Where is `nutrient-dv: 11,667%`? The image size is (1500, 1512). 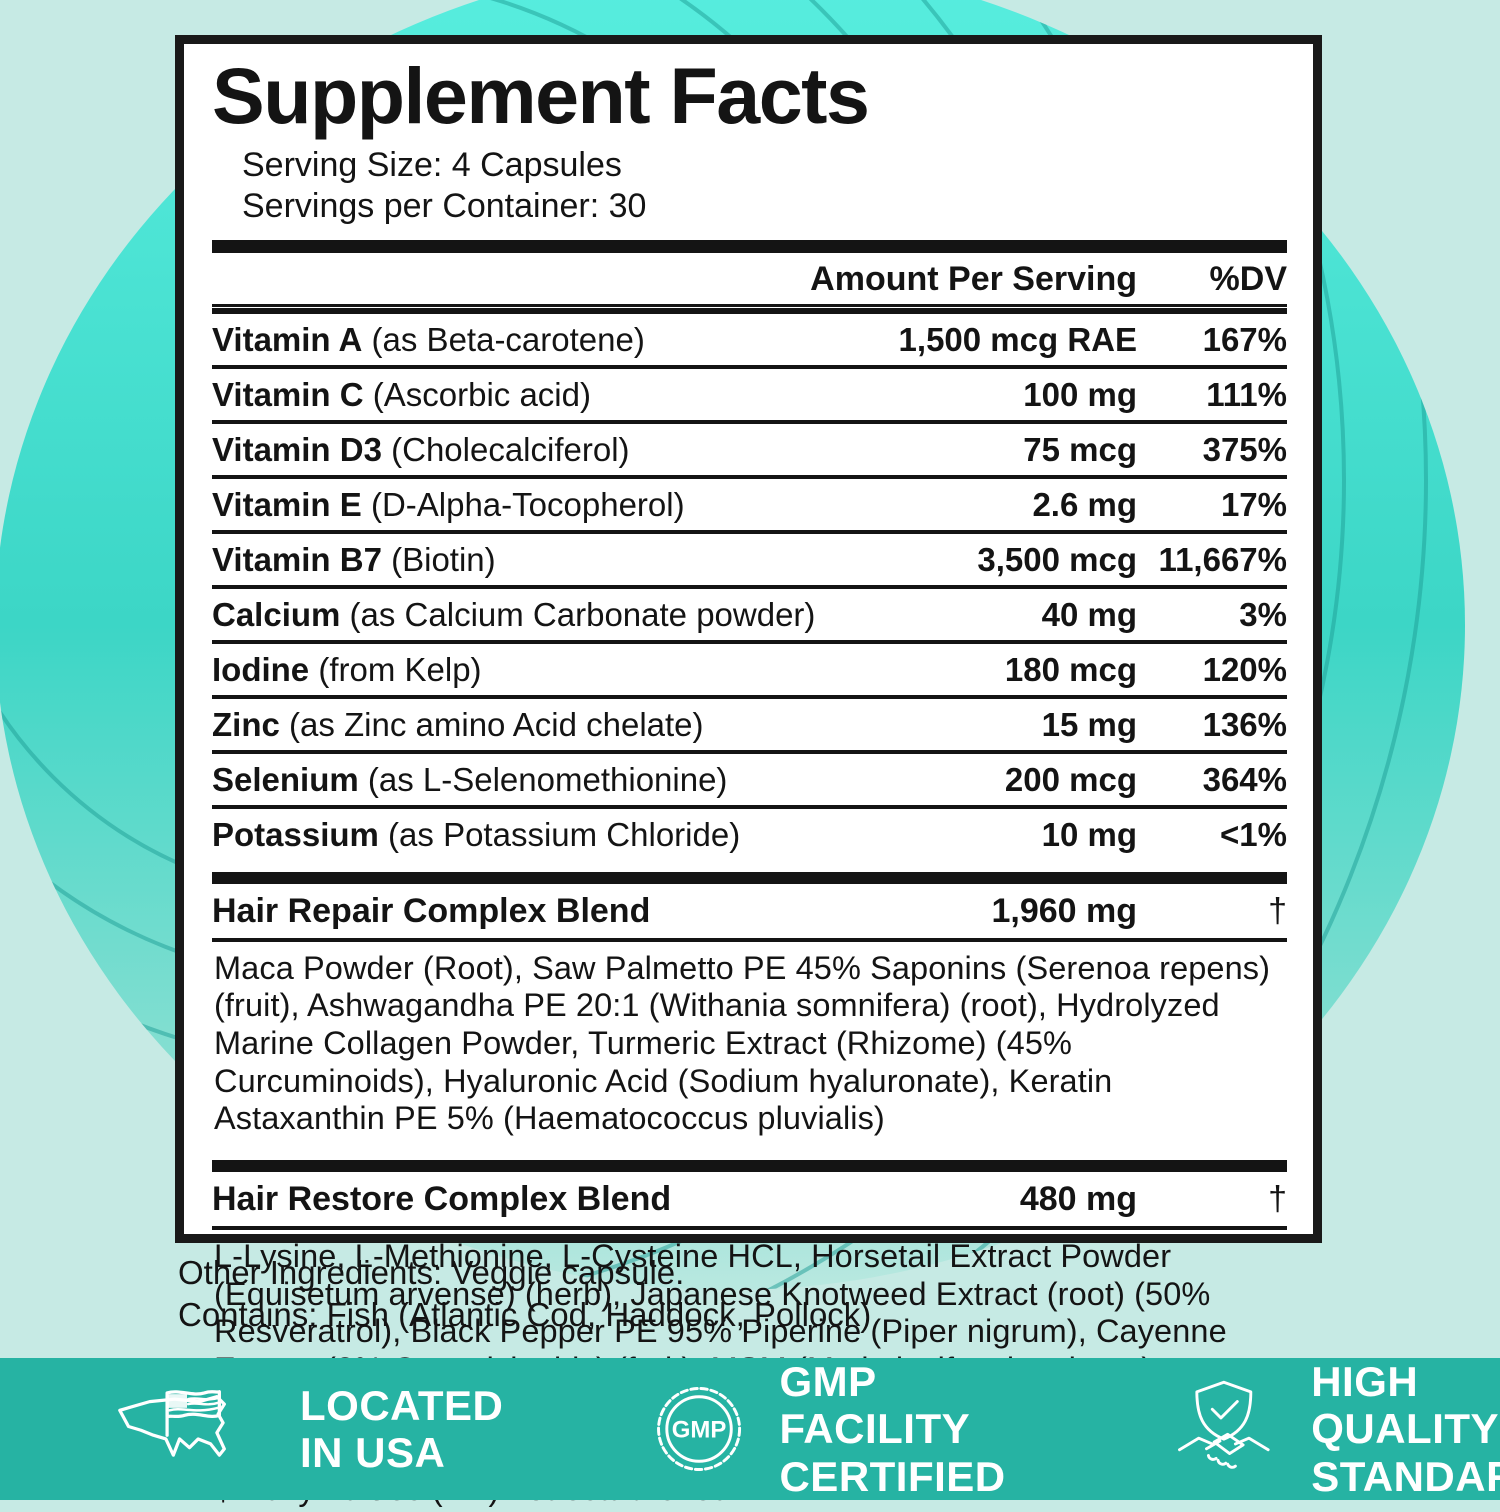 nutrient-dv: 11,667% is located at coordinates (1222, 559).